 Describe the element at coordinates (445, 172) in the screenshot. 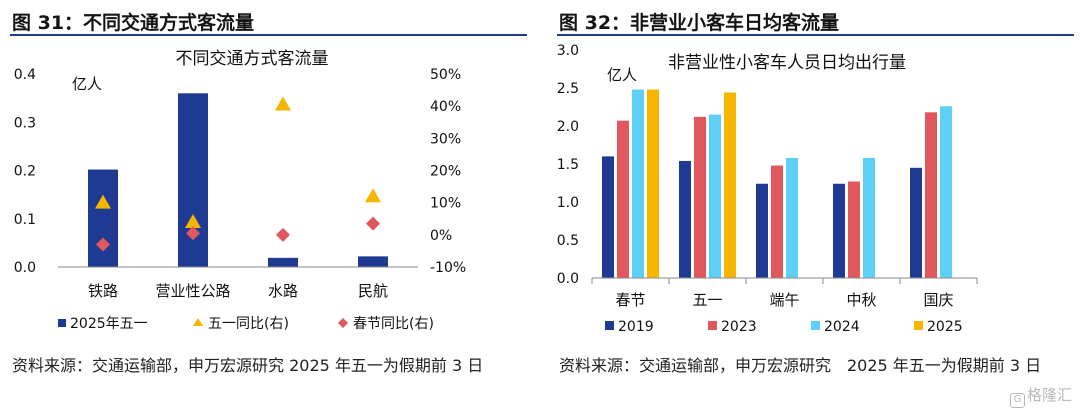

I see `y2-tick-label: 20%` at that location.